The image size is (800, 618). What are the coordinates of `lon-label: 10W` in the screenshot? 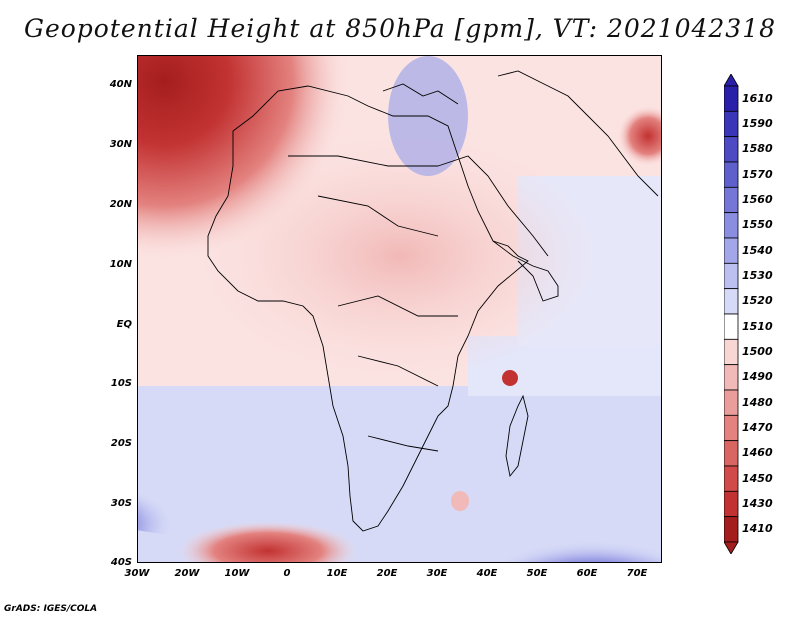 It's located at (237, 573).